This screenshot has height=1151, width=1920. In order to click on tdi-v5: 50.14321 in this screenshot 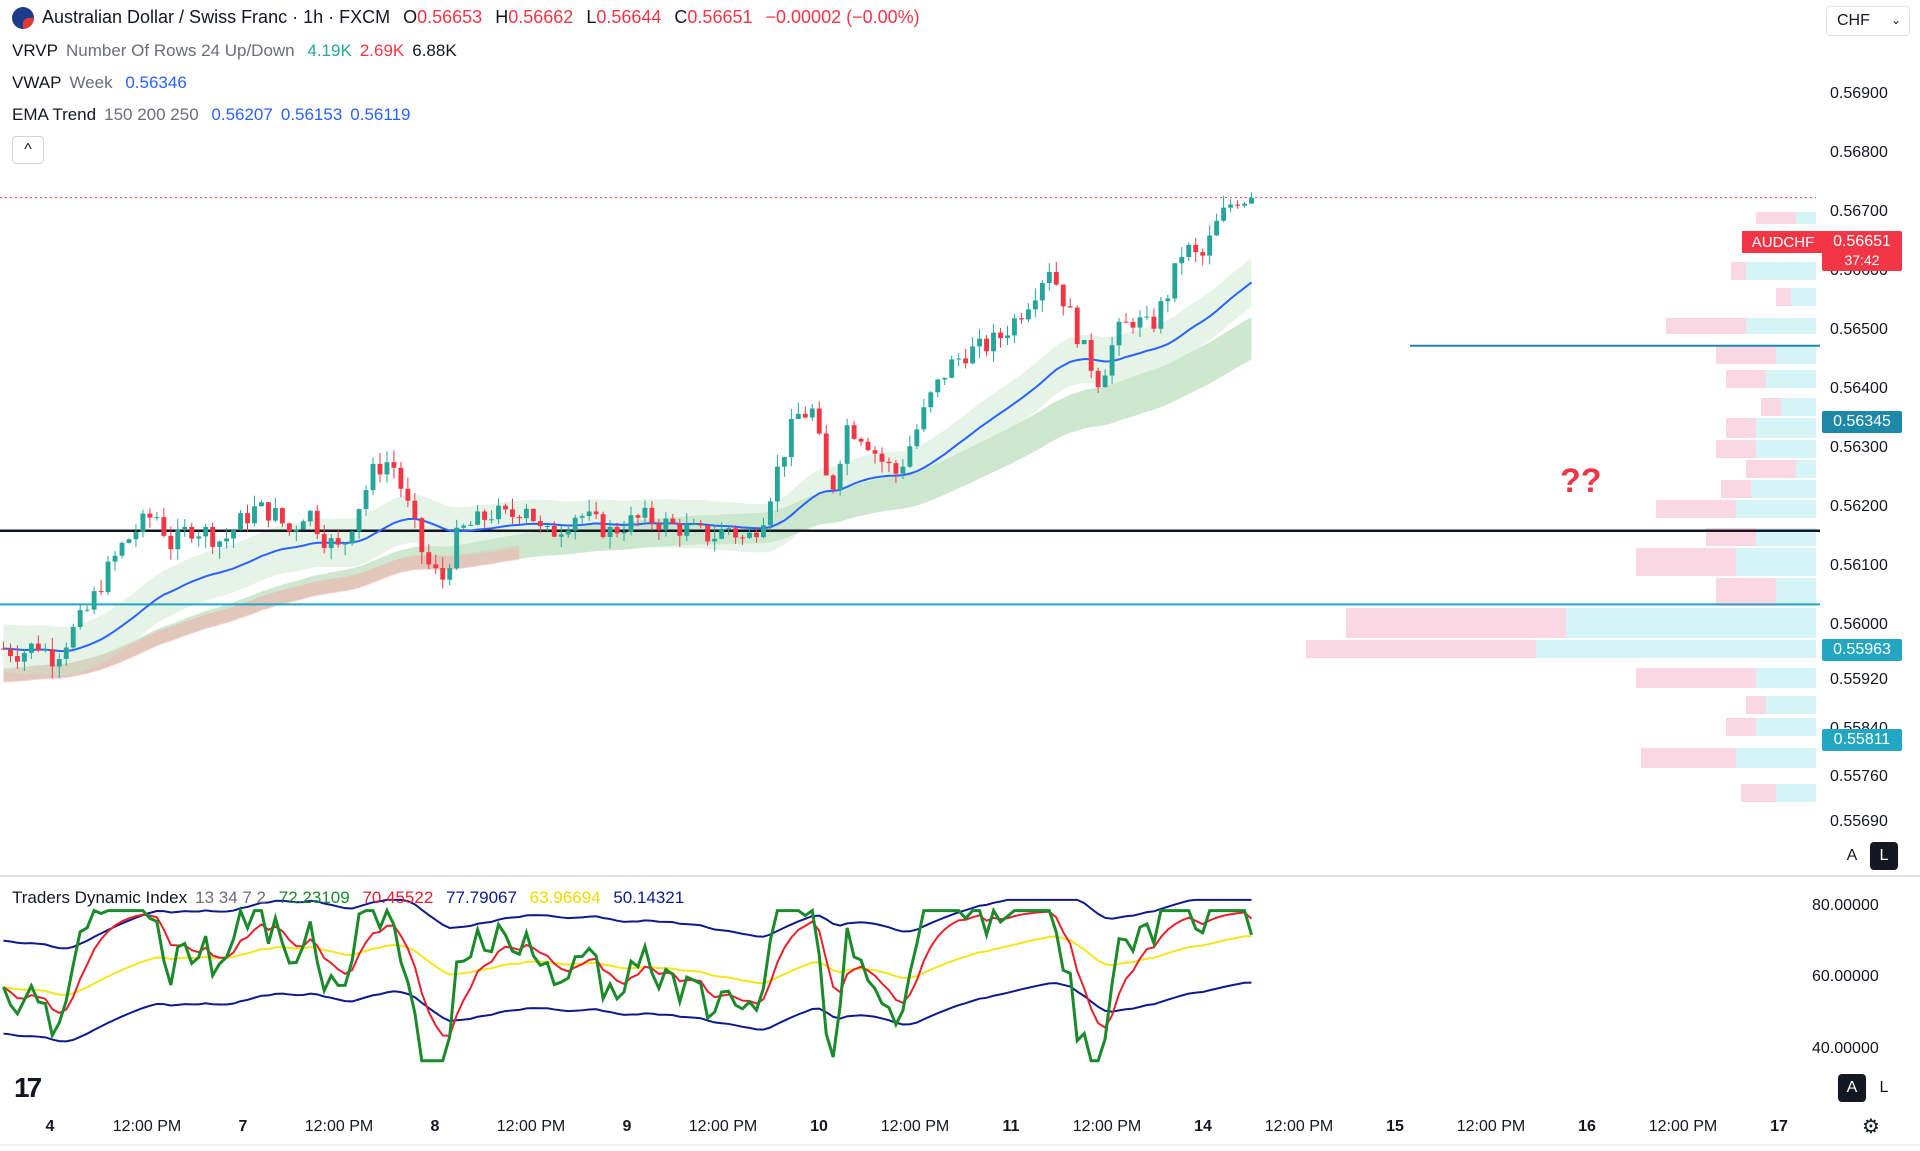, I will do `click(649, 897)`.